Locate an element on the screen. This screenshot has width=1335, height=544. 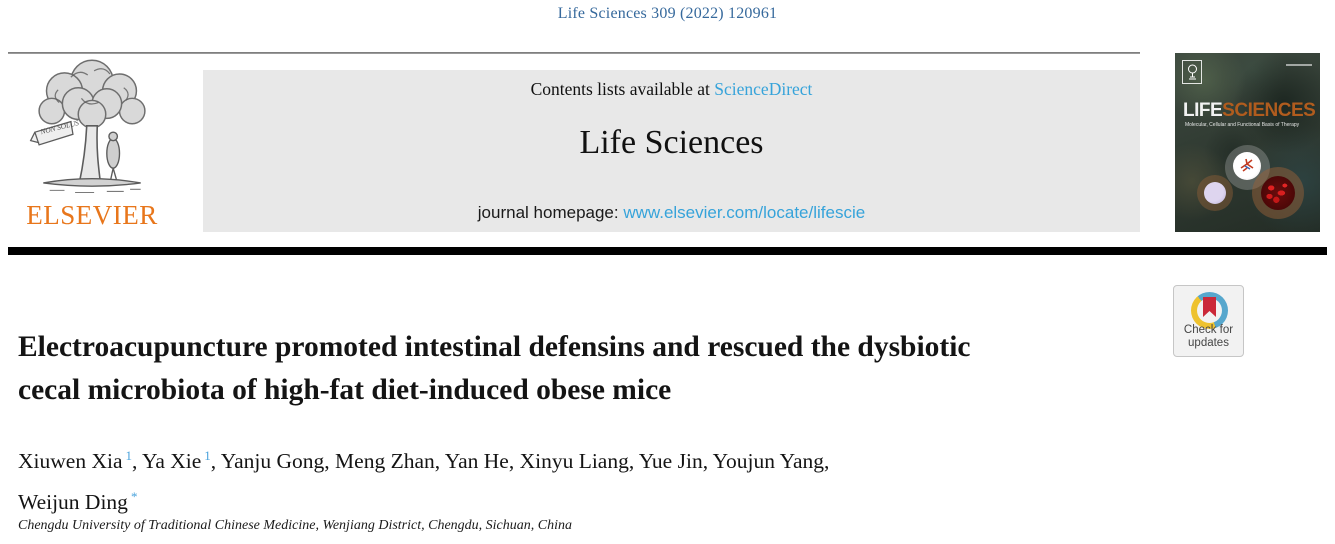
author-name: Weijun Ding is located at coordinates (73, 502).